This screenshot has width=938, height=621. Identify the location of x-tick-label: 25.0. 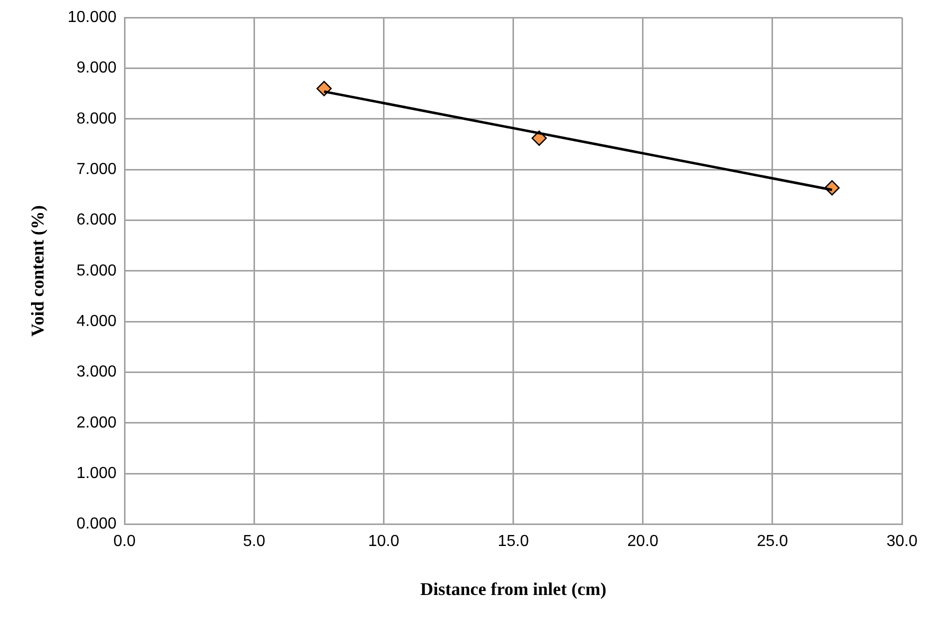
(772, 541).